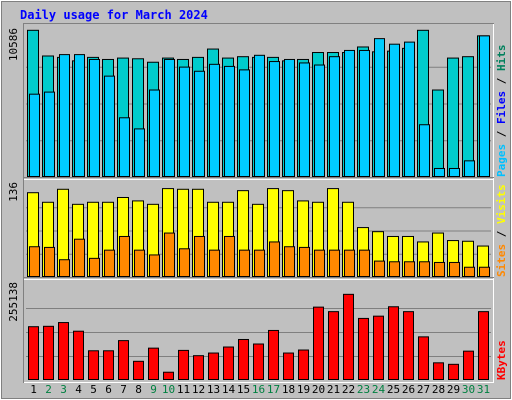  I want to click on legend-kbytes: KBytes, so click(501, 360).